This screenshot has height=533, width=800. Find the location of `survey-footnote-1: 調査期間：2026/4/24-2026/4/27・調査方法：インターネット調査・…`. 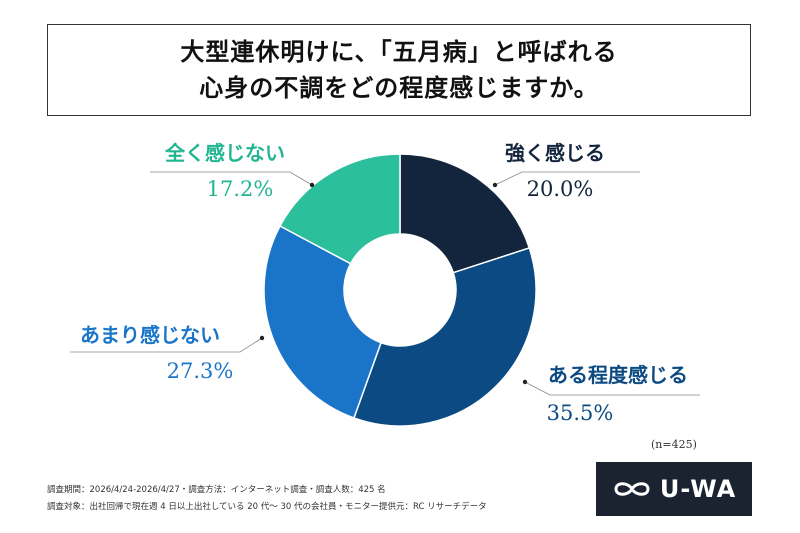

survey-footnote-1: 調査期間：2026/4/24-2026/4/27・調査方法：インターネット調査・… is located at coordinates (216, 490).